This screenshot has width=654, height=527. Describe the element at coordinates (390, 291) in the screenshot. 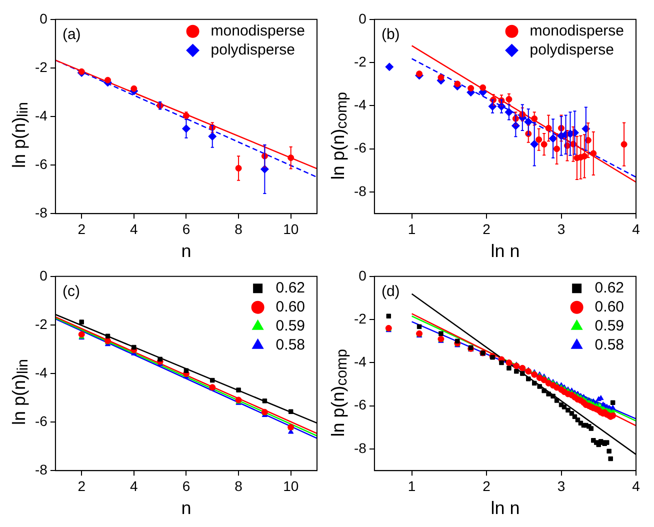

I see `annotation: (d)` at that location.